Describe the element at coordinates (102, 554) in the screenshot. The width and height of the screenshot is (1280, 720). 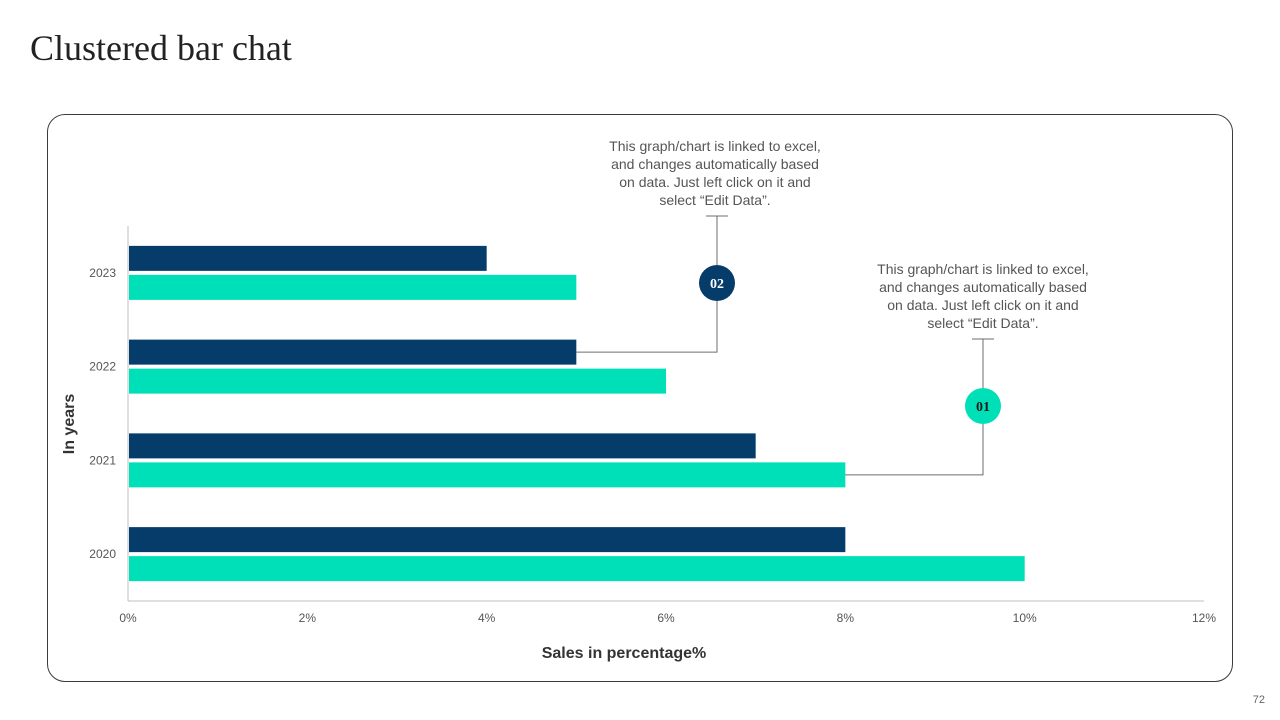
I see `y-tick-label-2020: 2020` at that location.